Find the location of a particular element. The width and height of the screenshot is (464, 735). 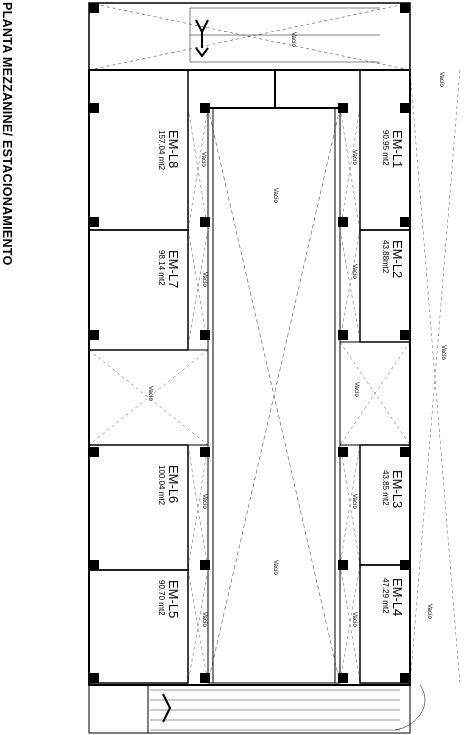

unit-code: EM-L2 is located at coordinates (397, 259).